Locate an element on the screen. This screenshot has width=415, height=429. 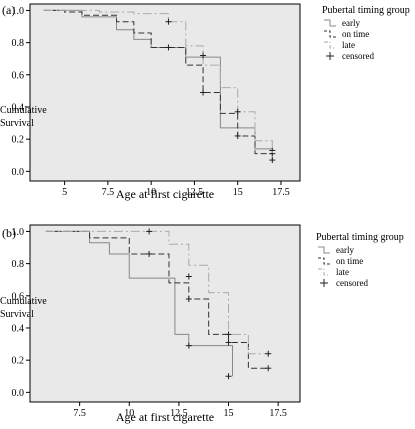
panel-label: (b) is located at coordinates (9, 233).